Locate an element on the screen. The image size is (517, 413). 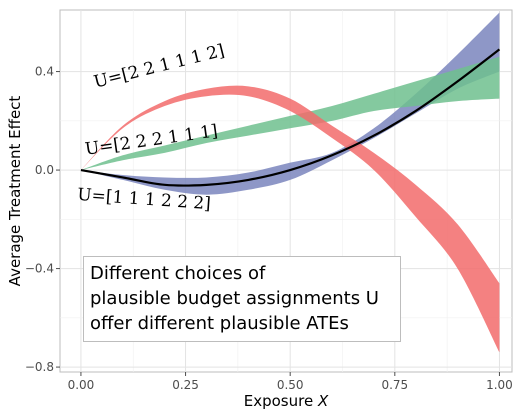
y-tick-label: −0.4 is located at coordinates (39, 269).